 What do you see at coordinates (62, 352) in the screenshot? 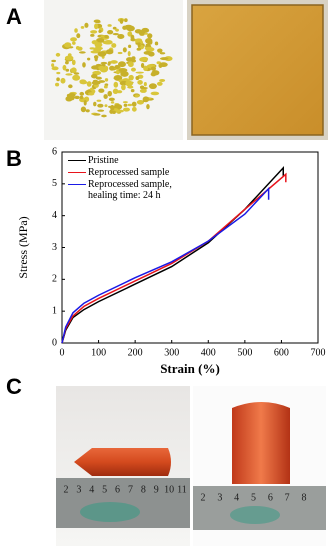
I see `x-tick-label: 0` at bounding box center [62, 352].